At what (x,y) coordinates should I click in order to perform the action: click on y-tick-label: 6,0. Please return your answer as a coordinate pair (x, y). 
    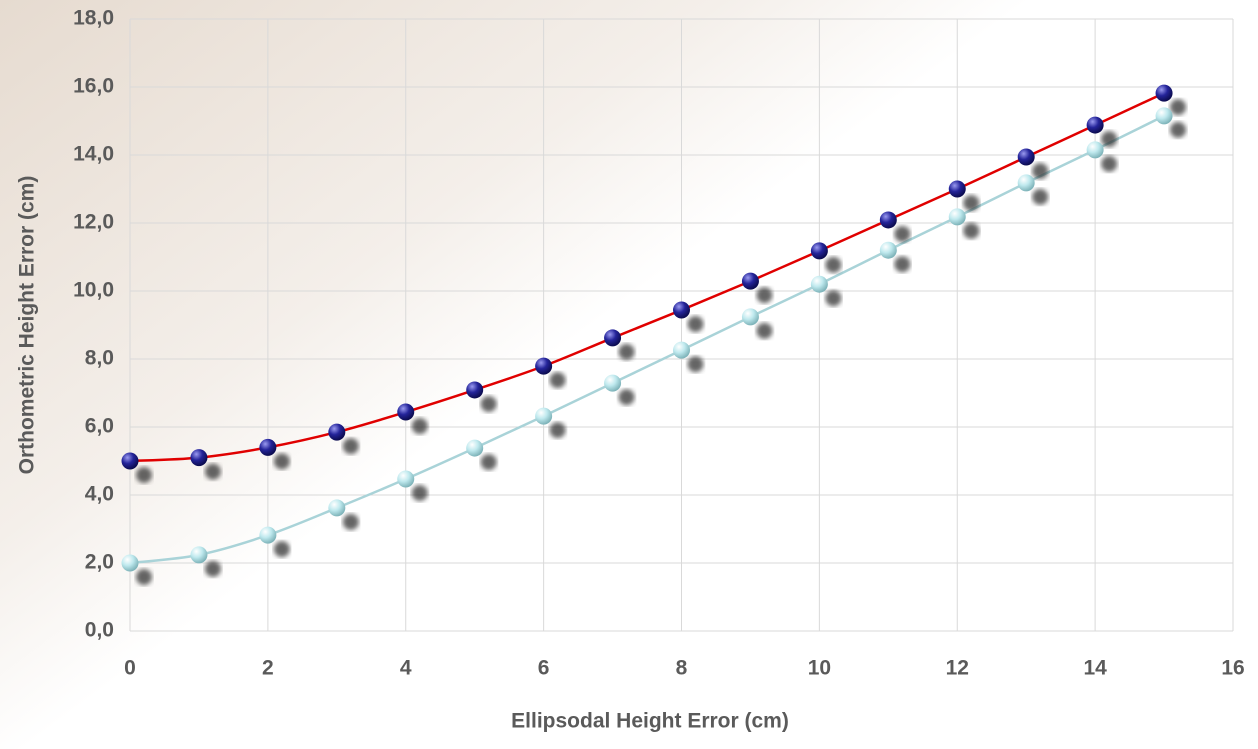
    Looking at the image, I should click on (99, 426).